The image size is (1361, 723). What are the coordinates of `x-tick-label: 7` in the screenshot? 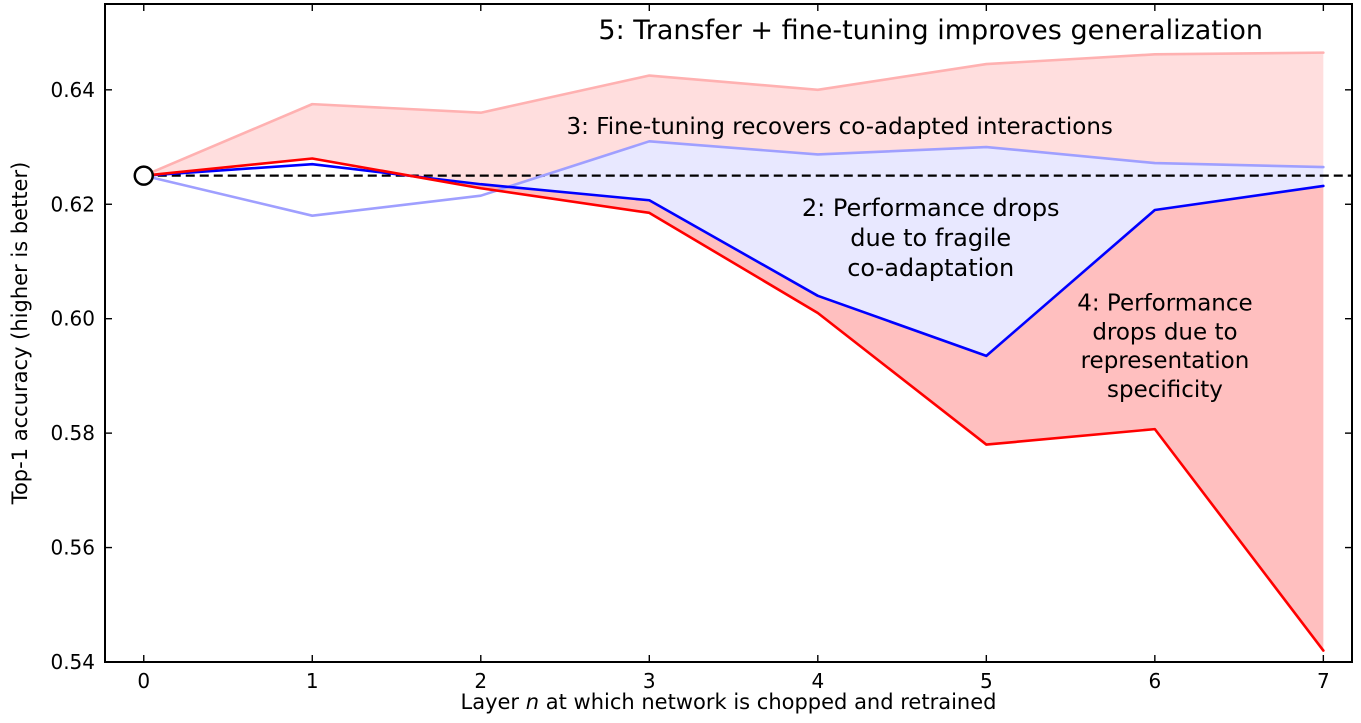 It's located at (1323, 681).